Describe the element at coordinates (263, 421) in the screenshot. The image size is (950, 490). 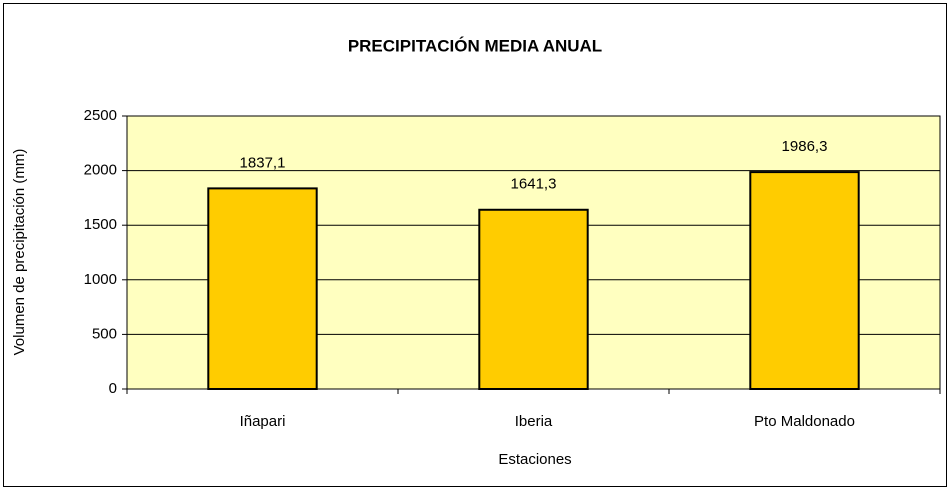
I see `x-tick-label: Iñapari` at that location.